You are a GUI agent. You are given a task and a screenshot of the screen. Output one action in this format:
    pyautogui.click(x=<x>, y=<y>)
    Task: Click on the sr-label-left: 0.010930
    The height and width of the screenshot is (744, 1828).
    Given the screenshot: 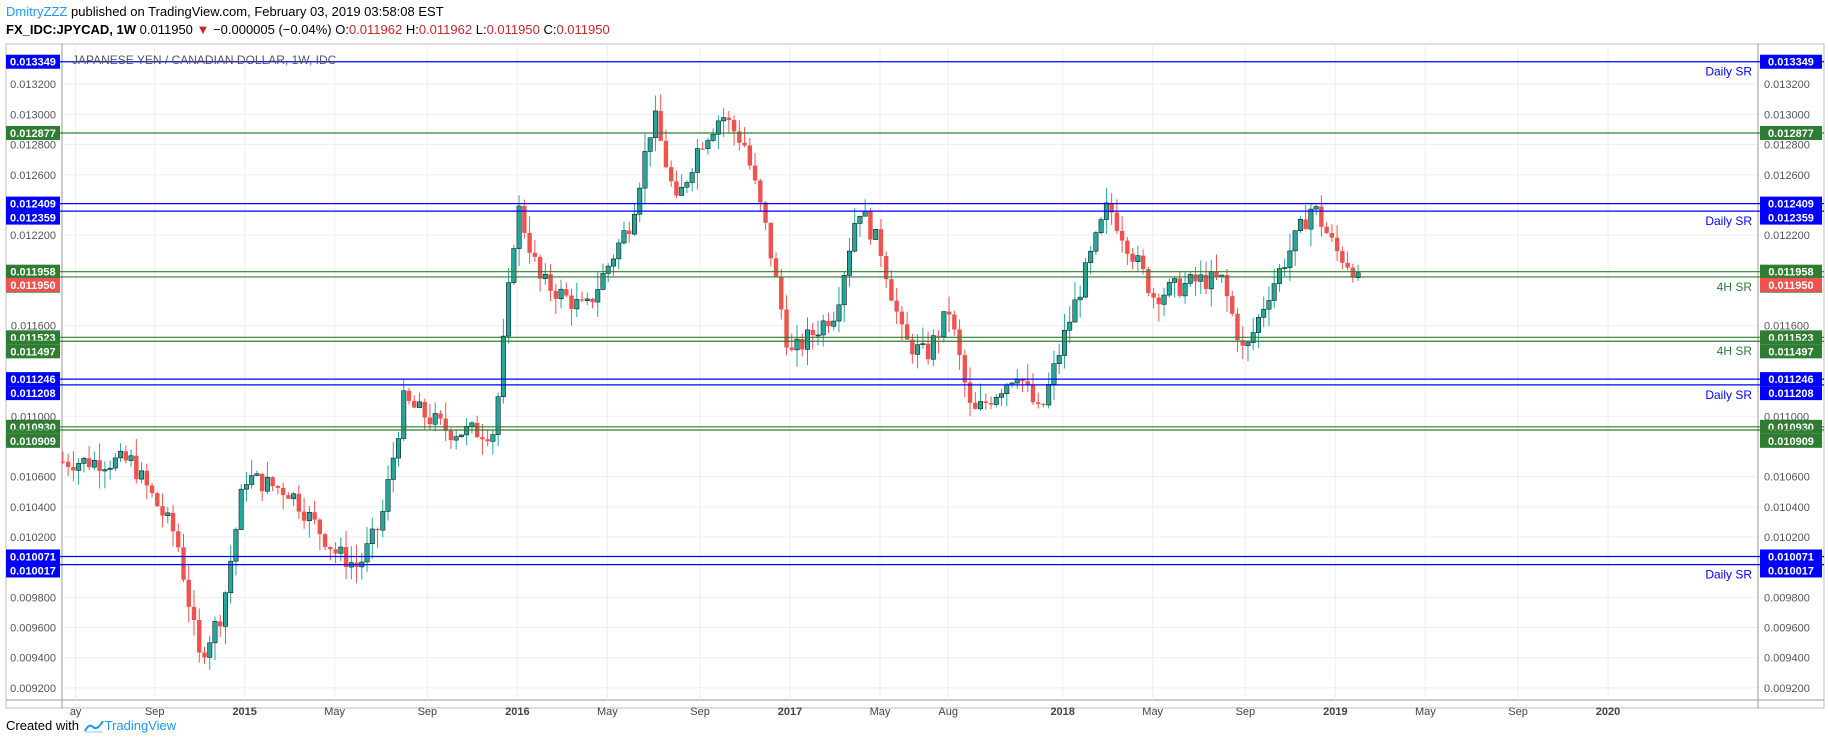 What is the action you would take?
    pyautogui.click(x=33, y=428)
    